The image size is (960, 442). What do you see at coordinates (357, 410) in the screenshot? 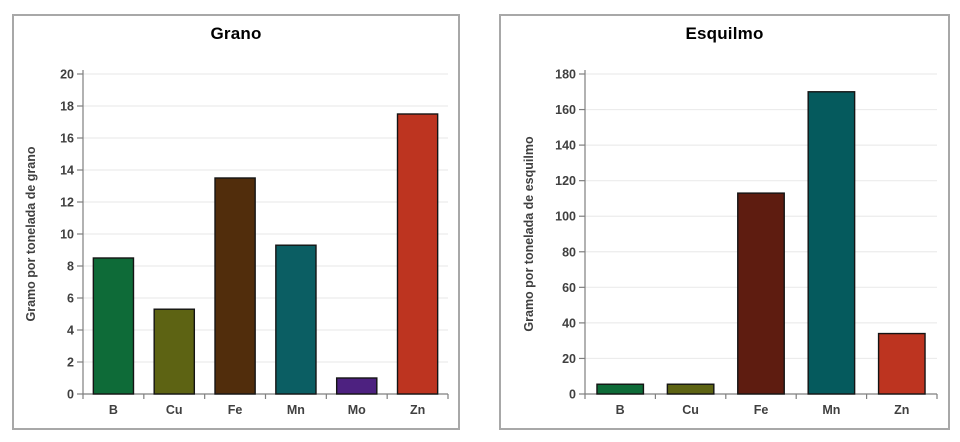
I see `x-category-label: Mo` at bounding box center [357, 410].